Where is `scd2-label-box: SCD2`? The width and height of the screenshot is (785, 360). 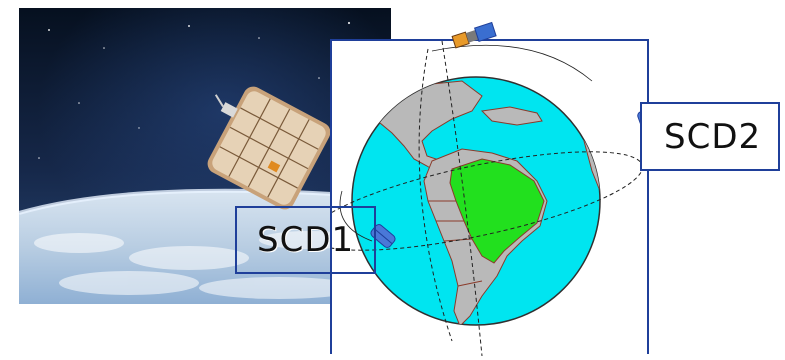 scd2-label-box: SCD2 is located at coordinates (710, 136).